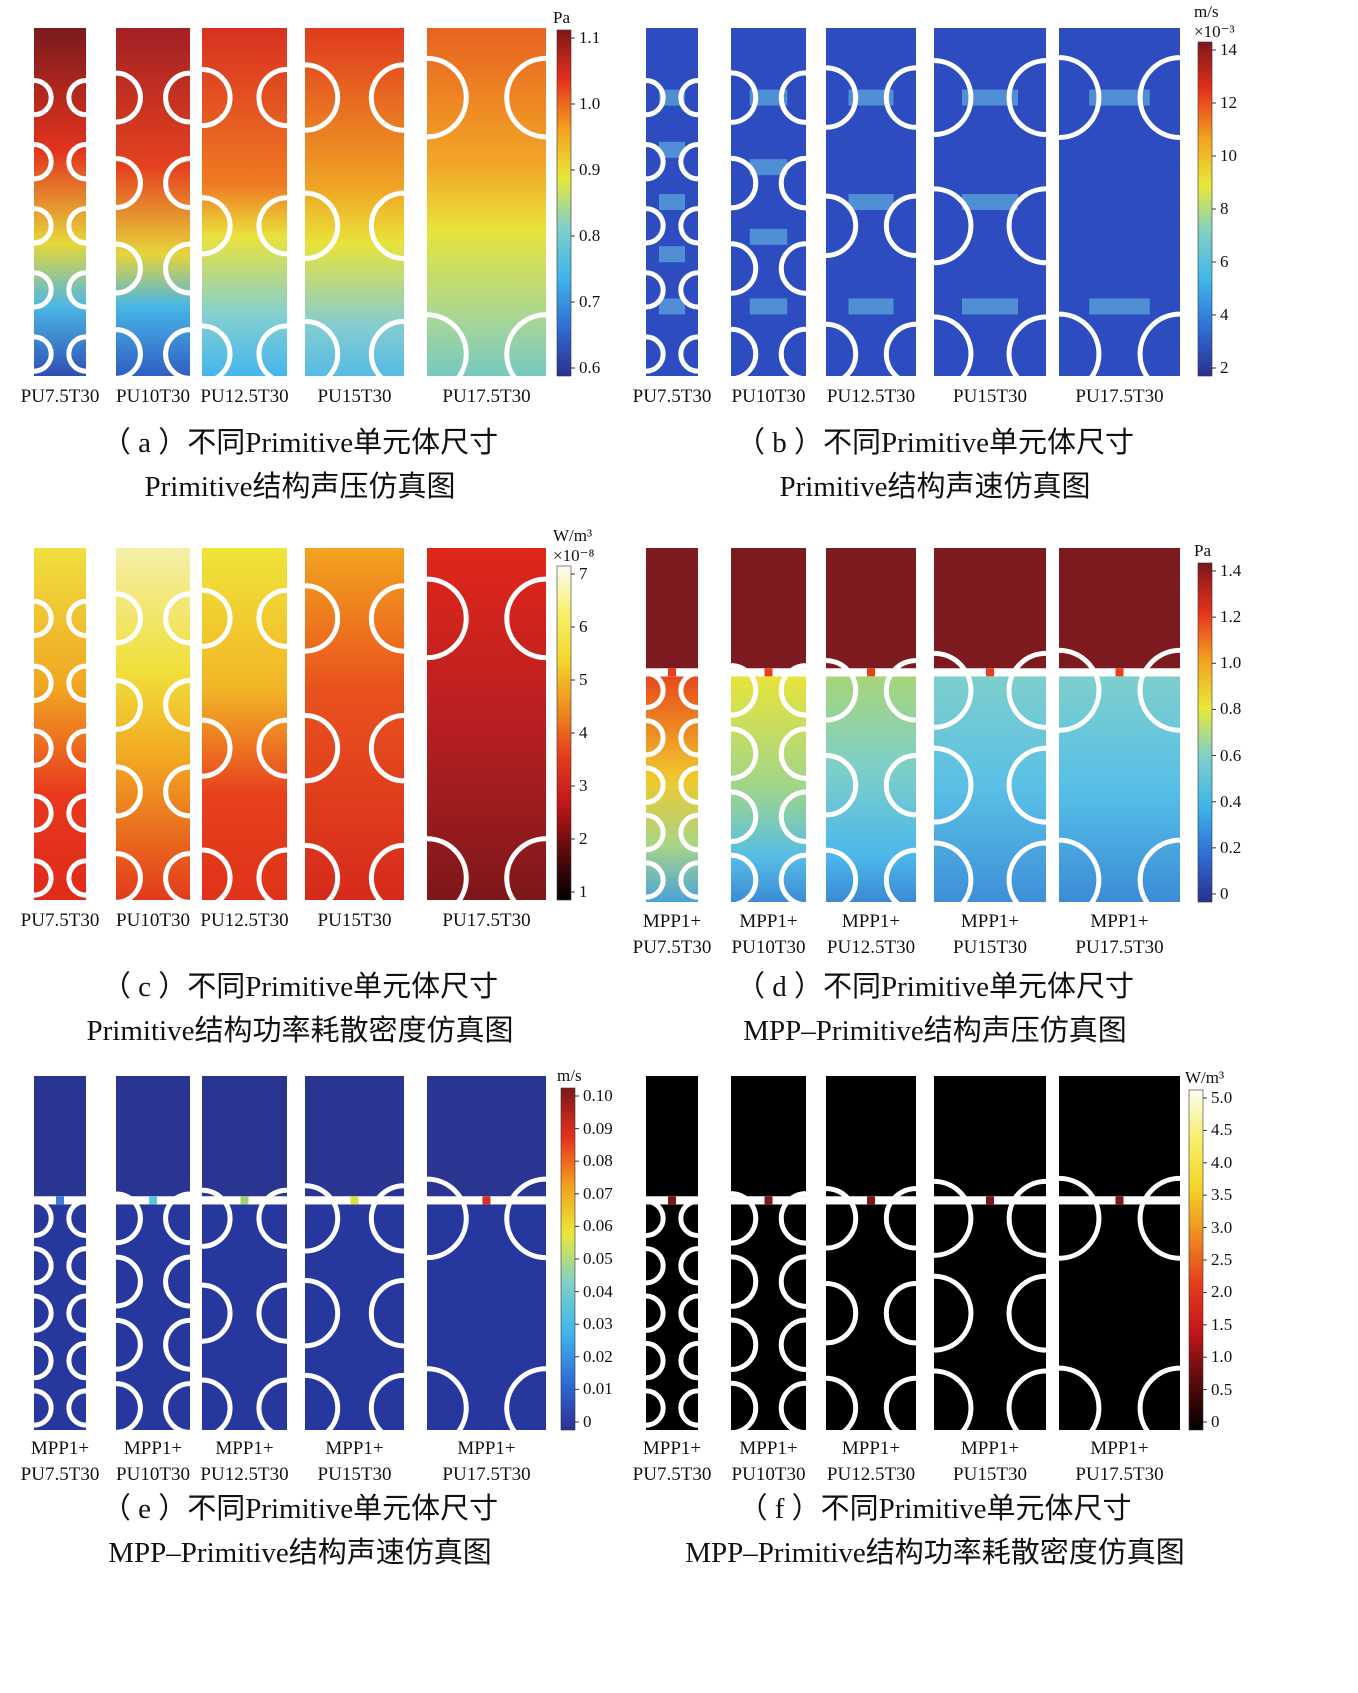 Image resolution: width=1358 pixels, height=1693 pixels. What do you see at coordinates (768, 396) in the screenshot?
I see `cell-label: PU10T30` at bounding box center [768, 396].